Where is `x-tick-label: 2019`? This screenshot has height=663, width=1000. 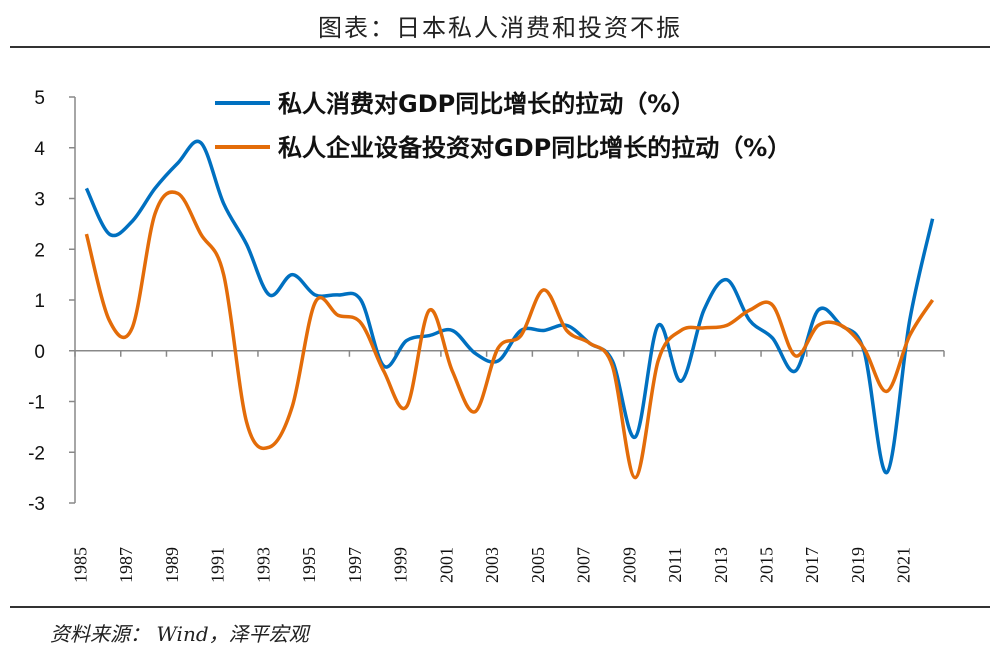 x-tick-label: 2019 is located at coordinates (858, 565).